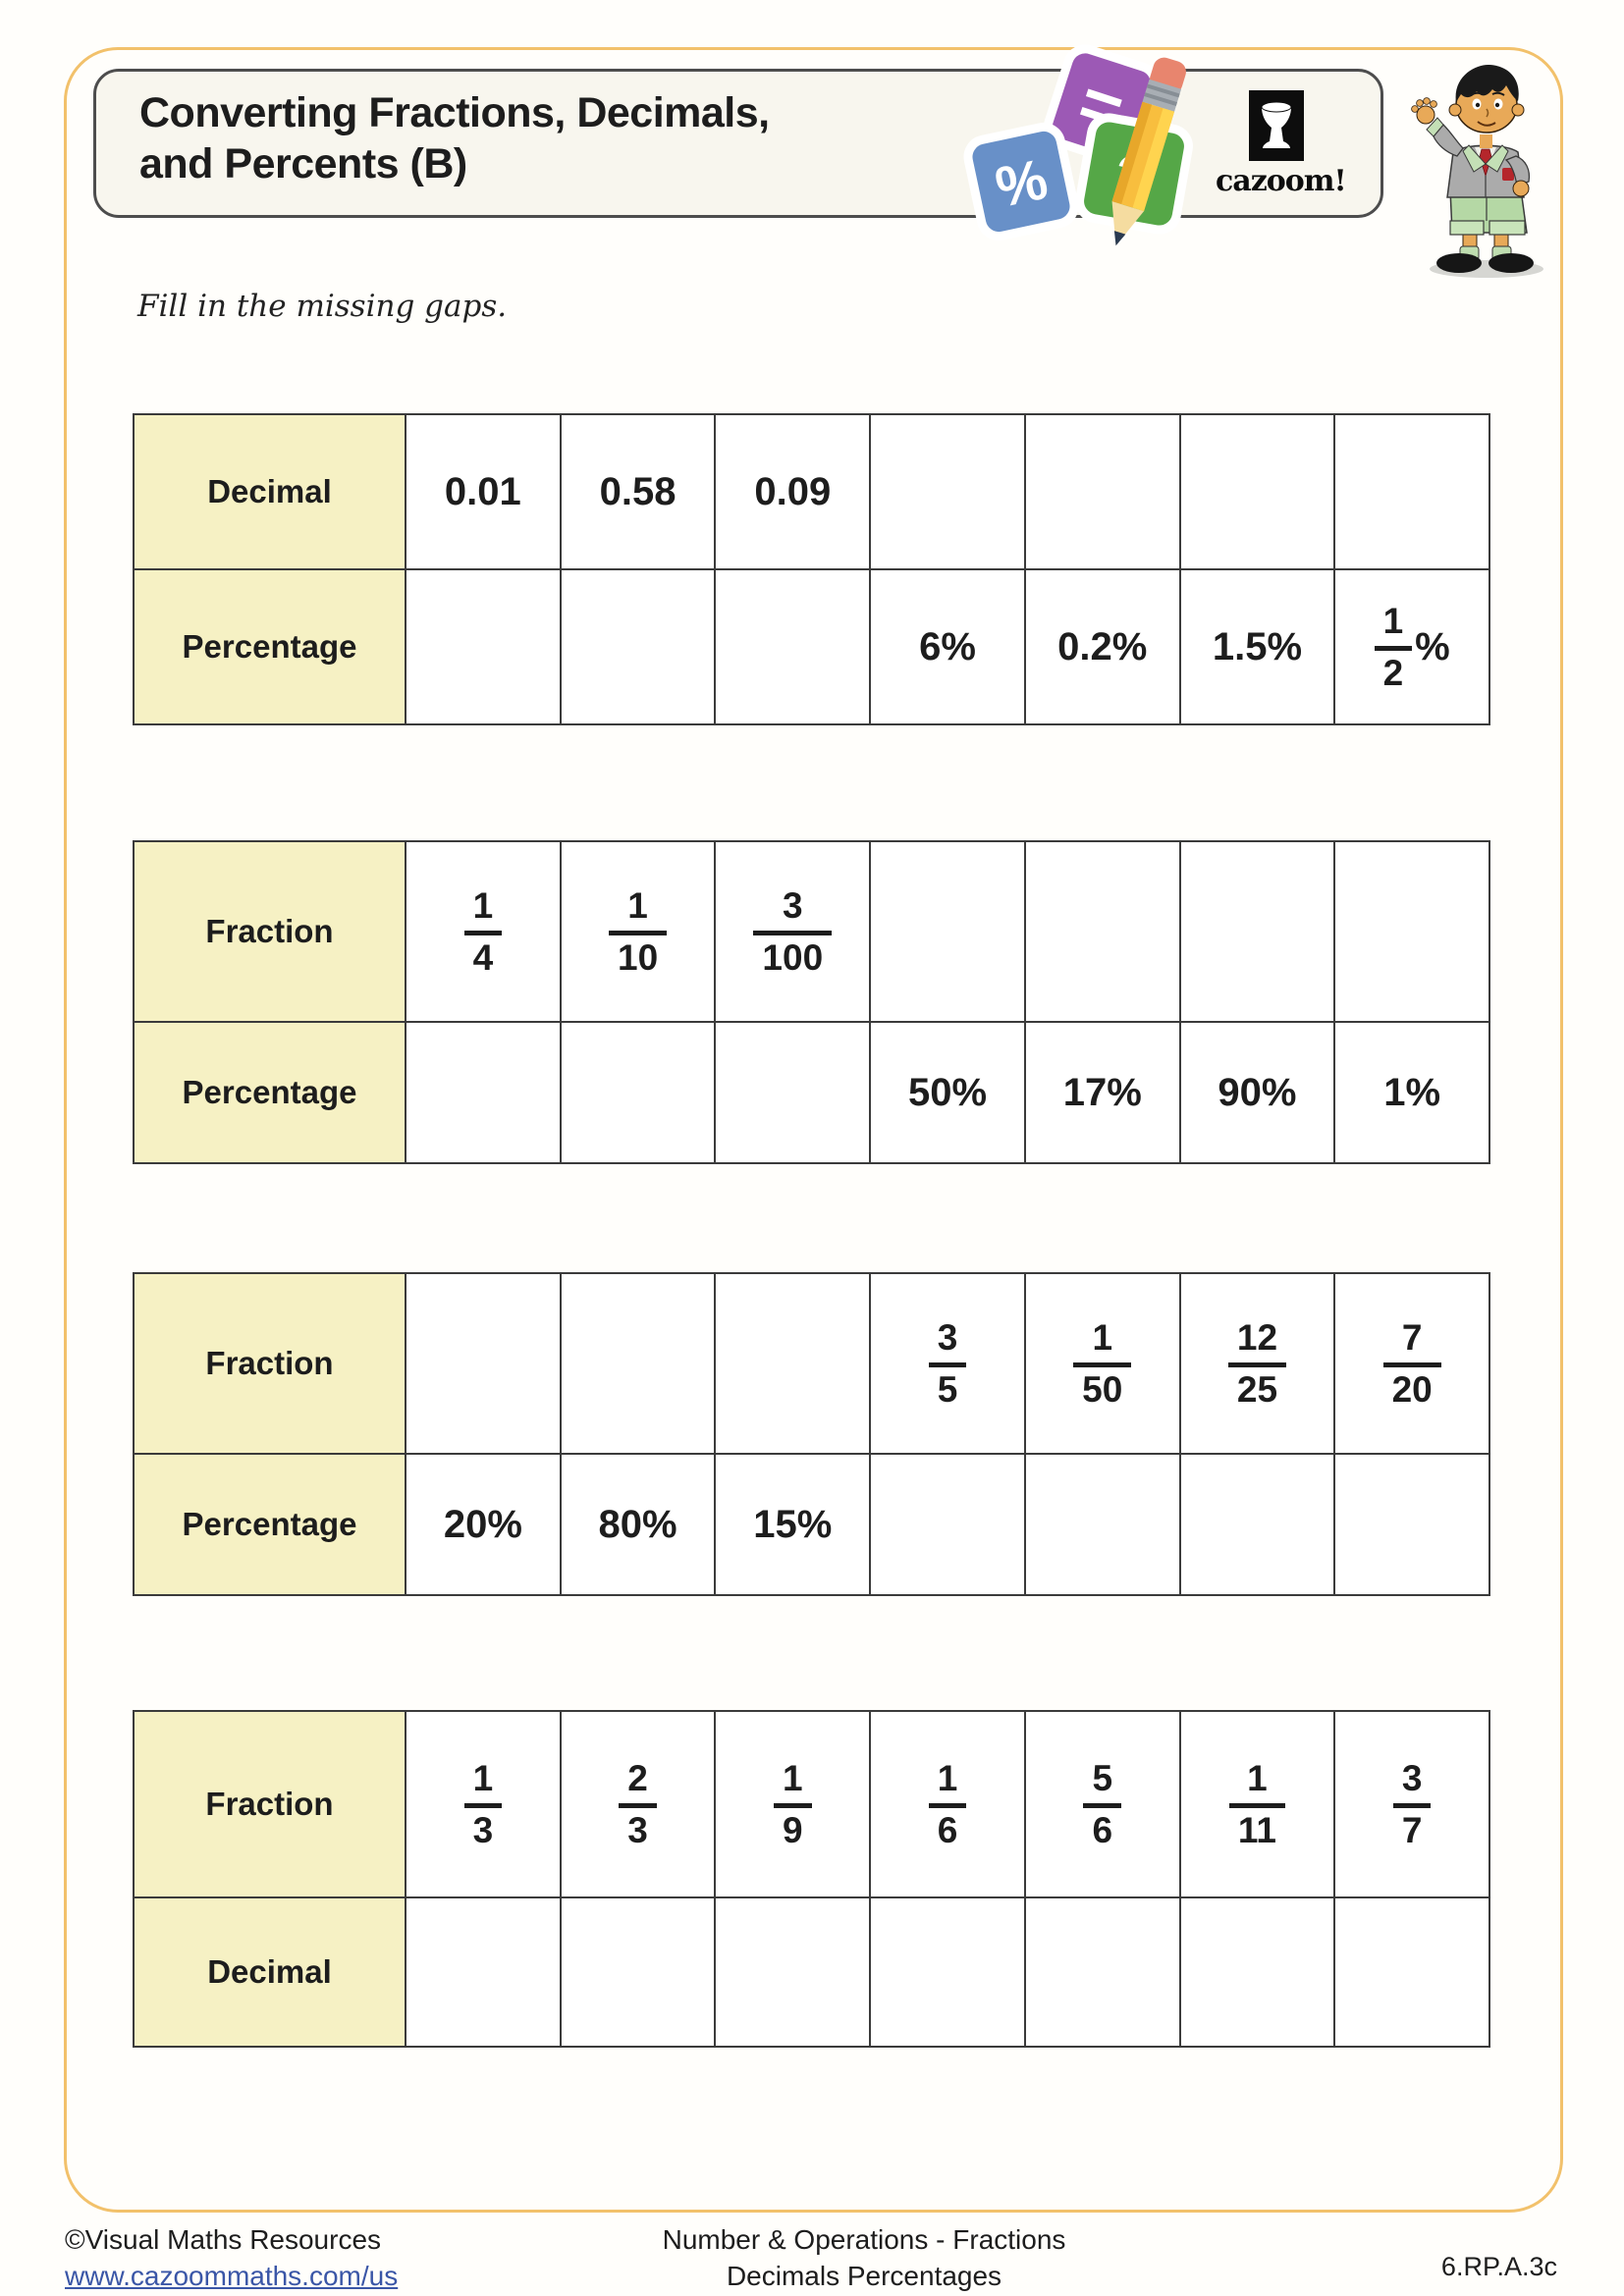  I want to click on topic-line1: Number & Operations - Fractions, so click(864, 2239).